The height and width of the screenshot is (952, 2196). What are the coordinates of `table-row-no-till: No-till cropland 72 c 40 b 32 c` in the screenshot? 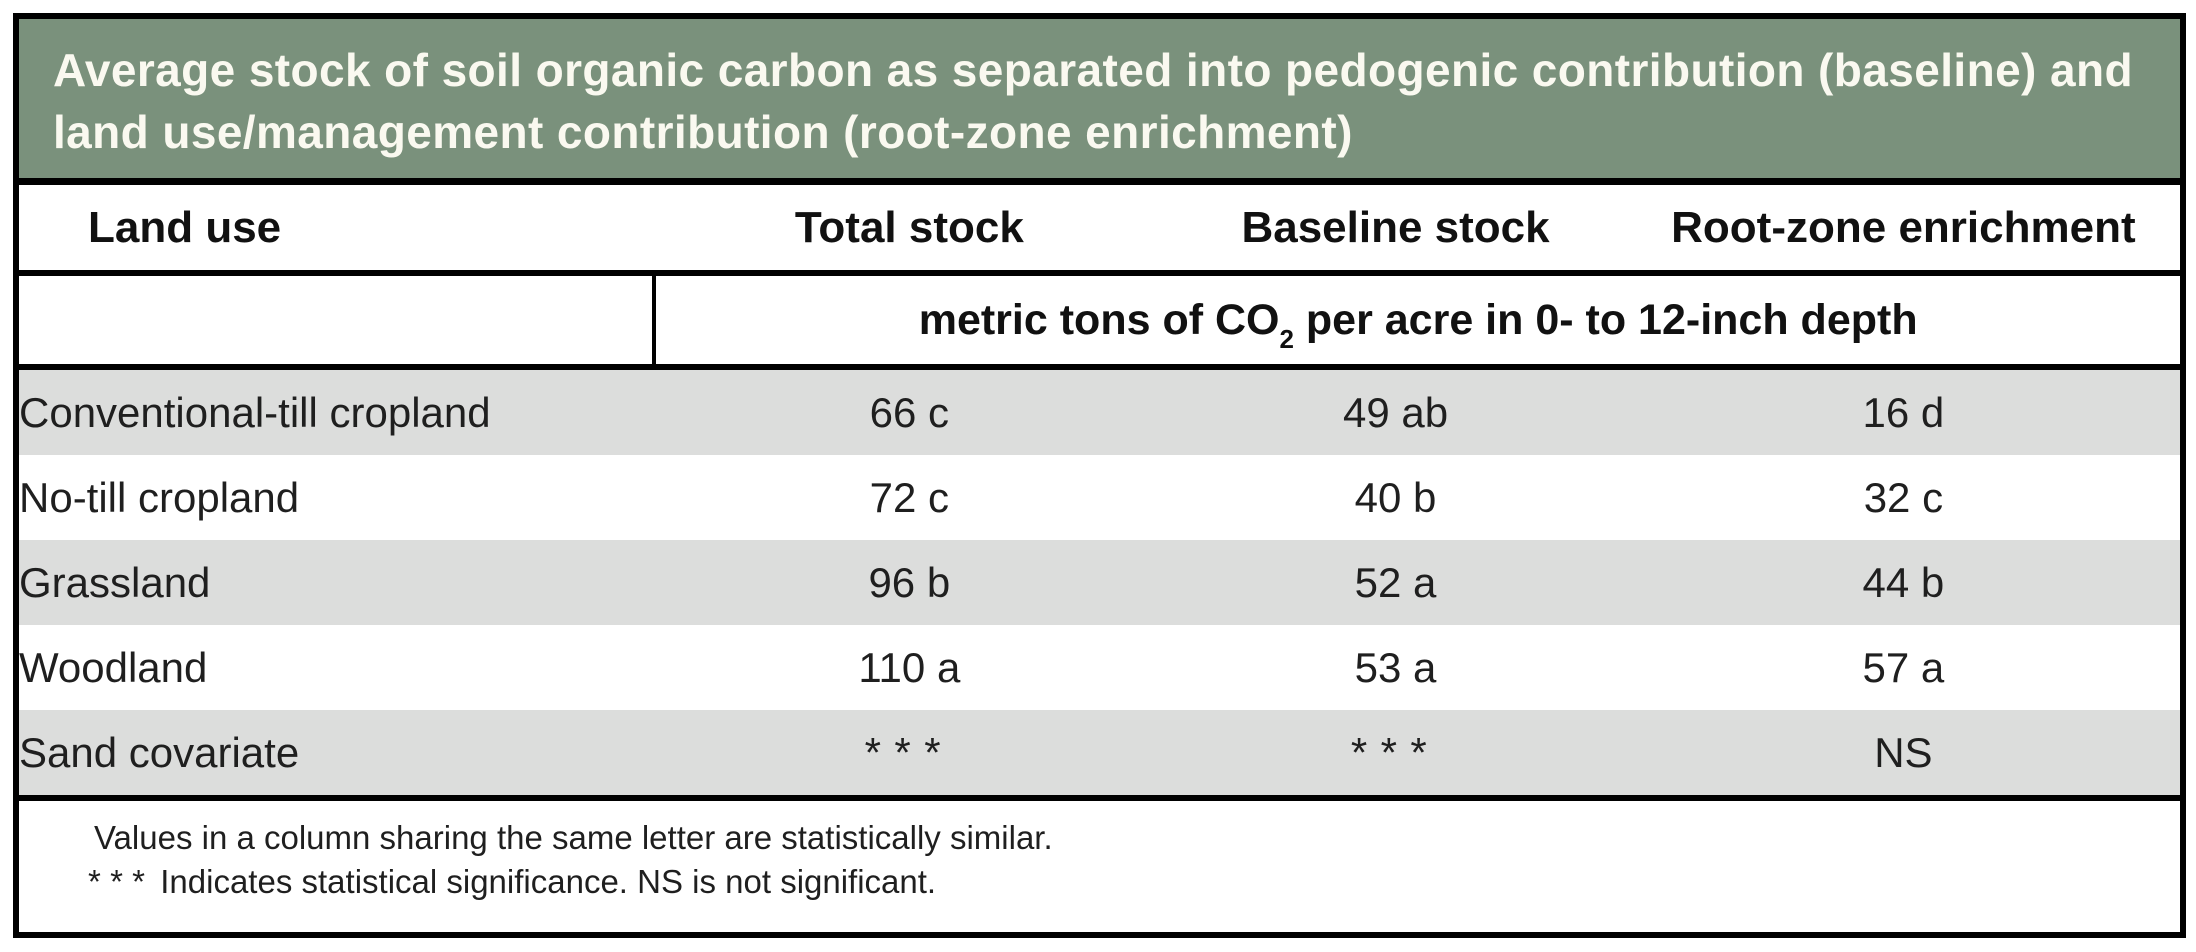 It's located at (1099, 497).